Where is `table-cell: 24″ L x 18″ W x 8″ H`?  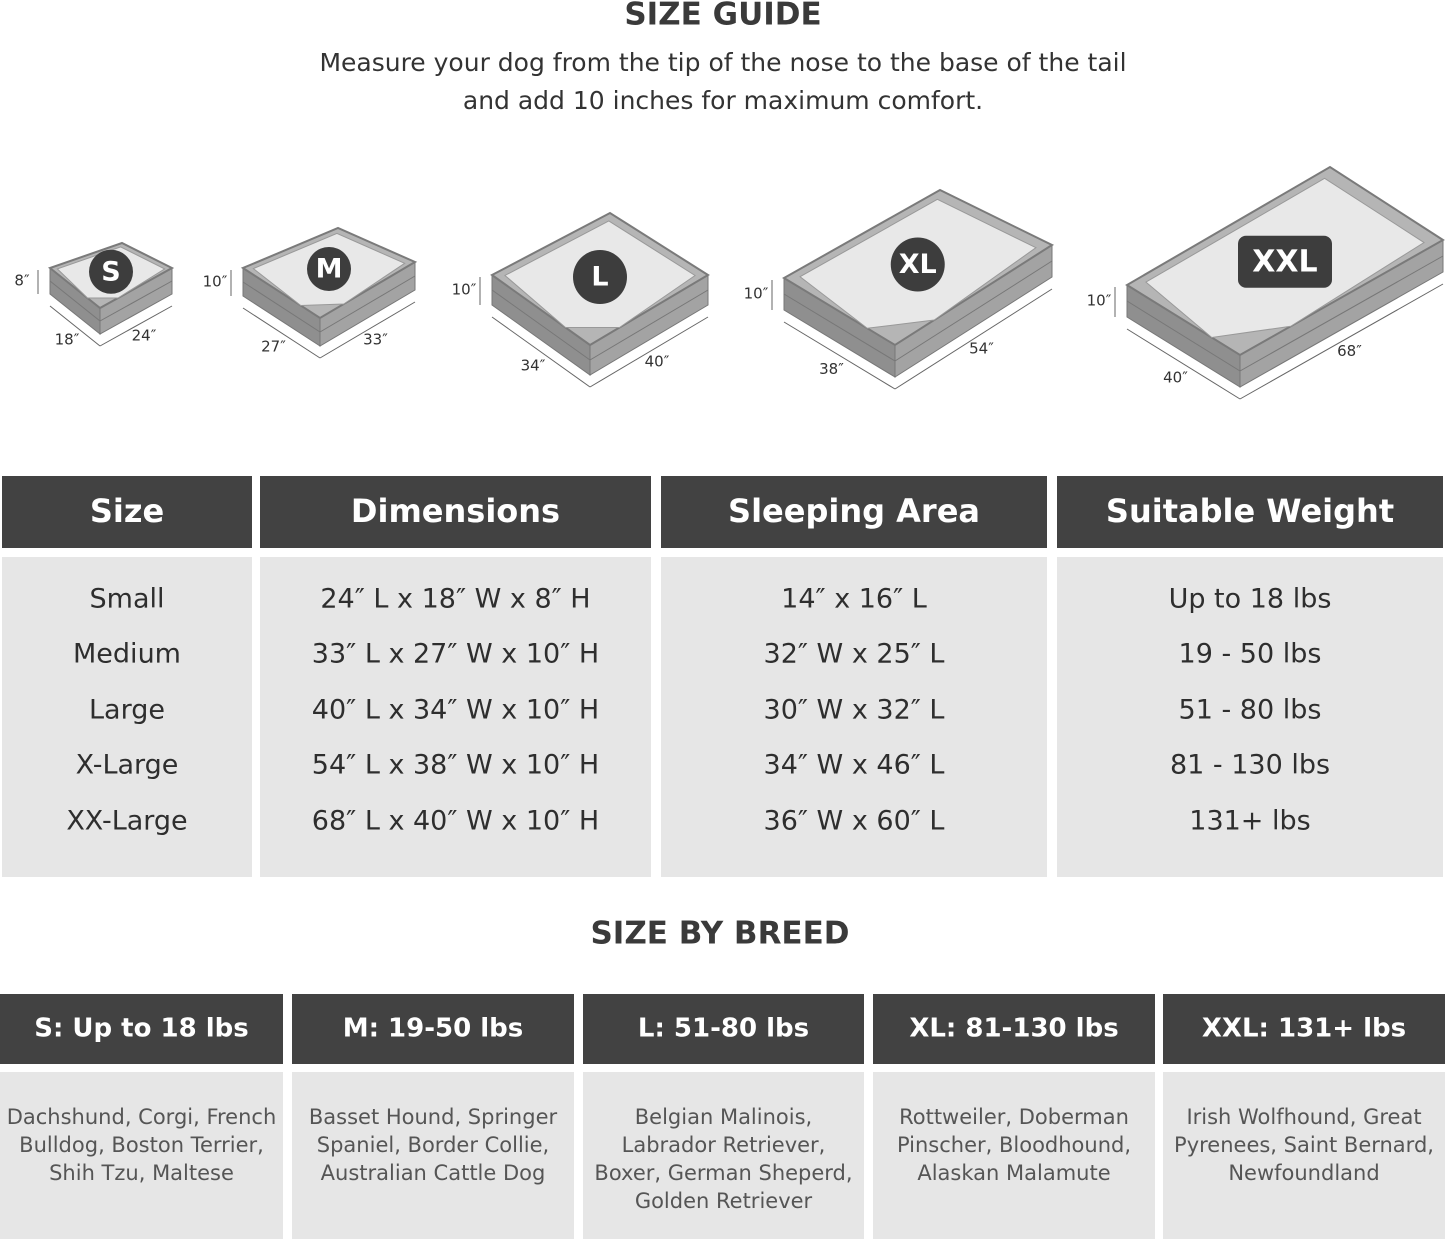
table-cell: 24″ L x 18″ W x 8″ H is located at coordinates (455, 599).